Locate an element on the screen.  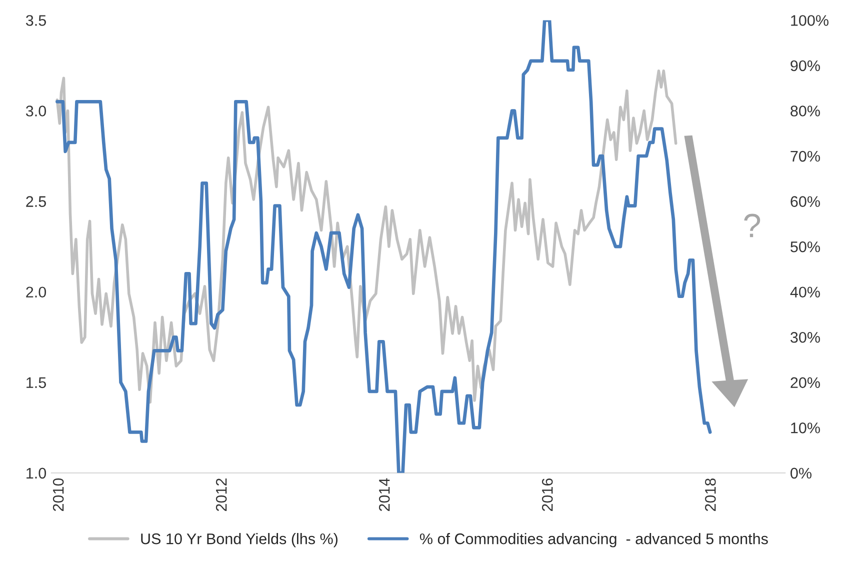
y2-tick-label: 10% is located at coordinates (805, 428).